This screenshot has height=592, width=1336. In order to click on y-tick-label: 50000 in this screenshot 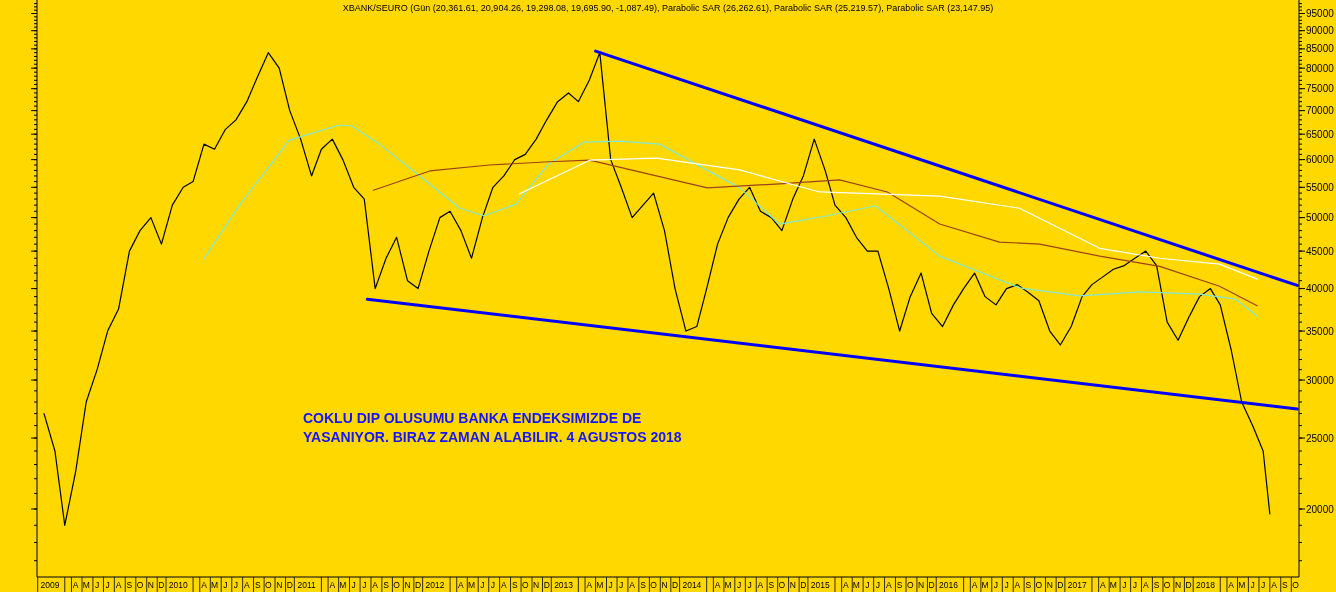, I will do `click(1320, 218)`.